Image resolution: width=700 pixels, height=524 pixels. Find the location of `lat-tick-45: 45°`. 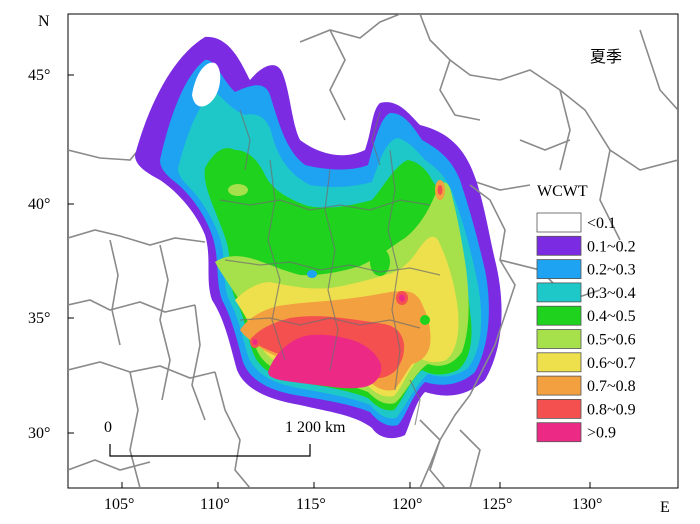

lat-tick-45: 45° is located at coordinates (39, 75).